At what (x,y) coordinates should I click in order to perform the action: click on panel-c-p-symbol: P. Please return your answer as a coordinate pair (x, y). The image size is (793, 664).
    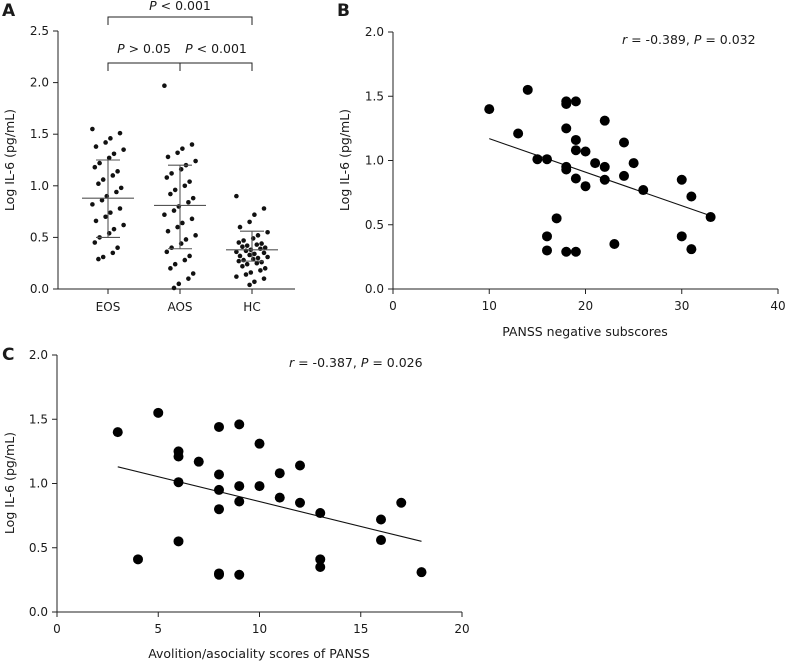
    Looking at the image, I should click on (365, 362).